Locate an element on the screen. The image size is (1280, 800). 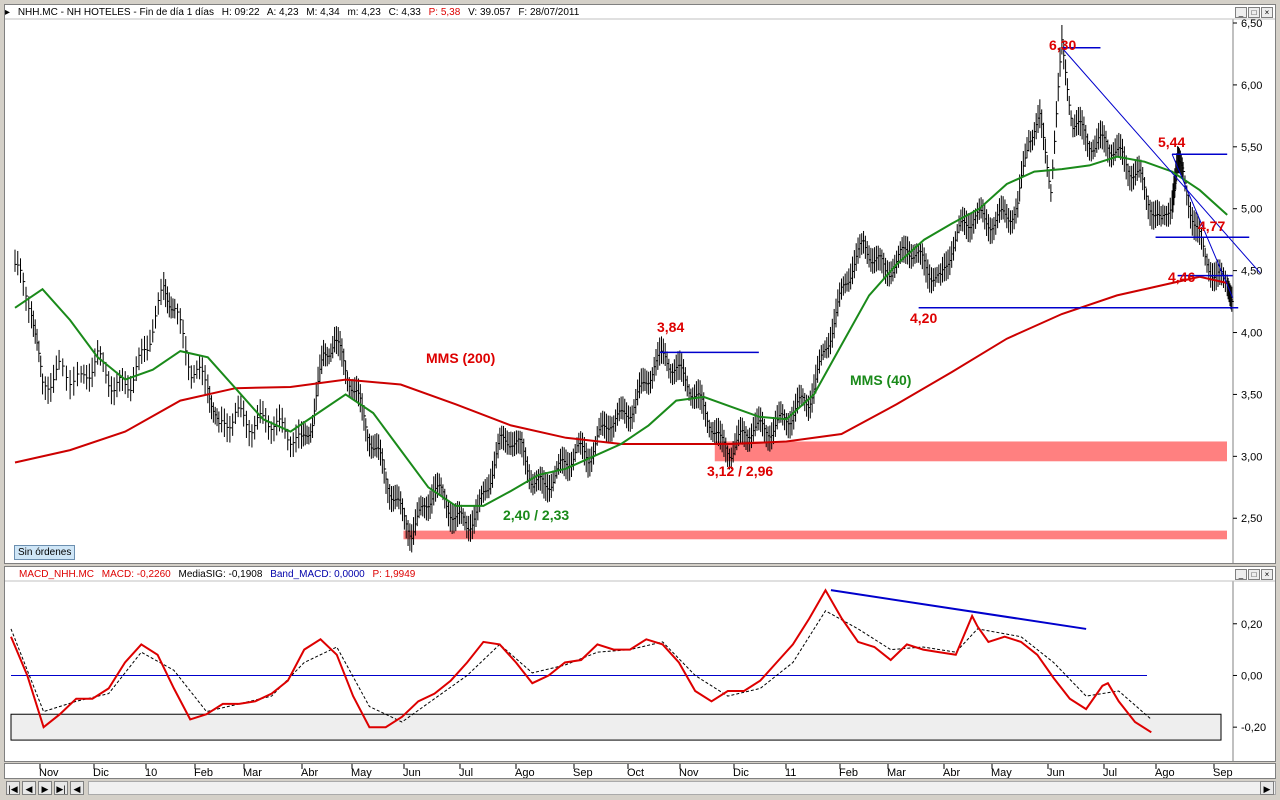
header-symbol: NHH.MC - NH HOTELES - Fin de día 1 días is located at coordinates (115, 12).